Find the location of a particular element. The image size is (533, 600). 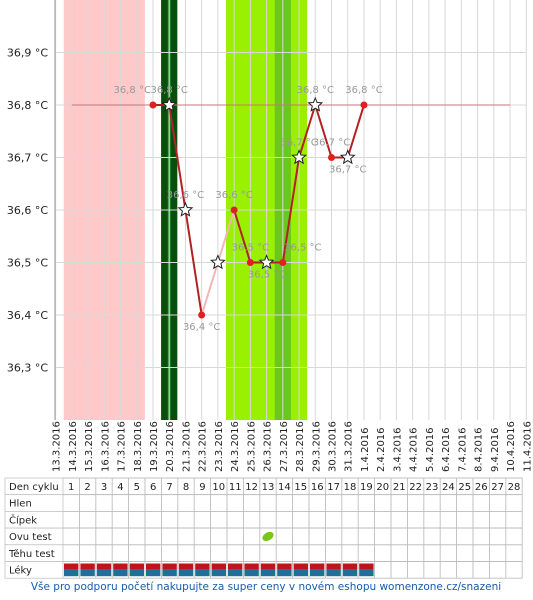

day-number: 1 is located at coordinates (71, 487).